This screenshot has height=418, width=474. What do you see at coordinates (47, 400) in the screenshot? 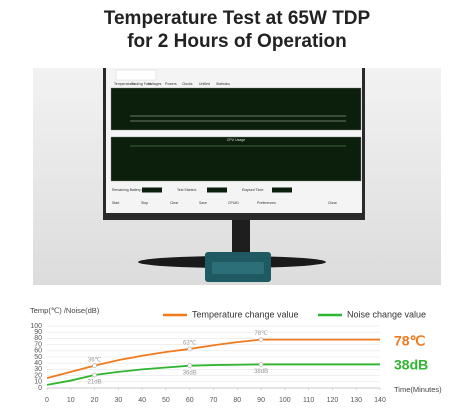
I see `x-tick-label: 0` at bounding box center [47, 400].